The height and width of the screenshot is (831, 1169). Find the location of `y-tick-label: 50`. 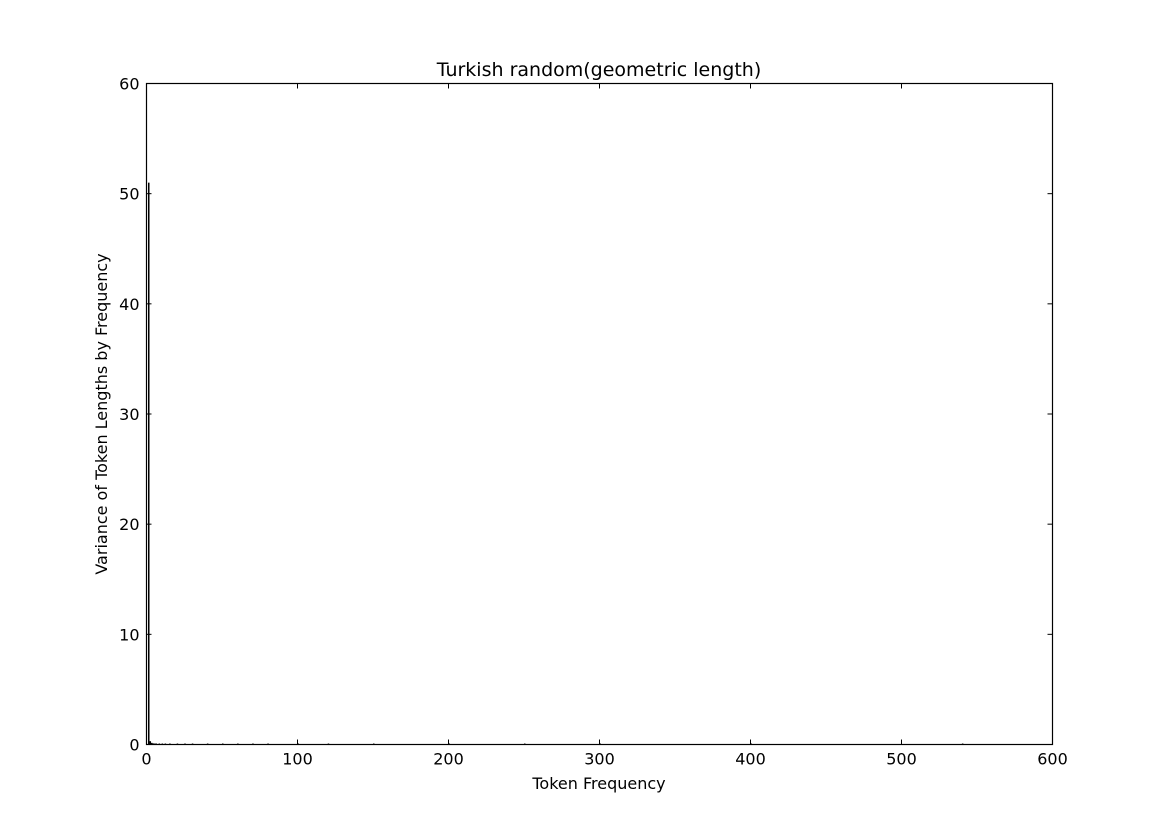

y-tick-label: 50 is located at coordinates (129, 194).